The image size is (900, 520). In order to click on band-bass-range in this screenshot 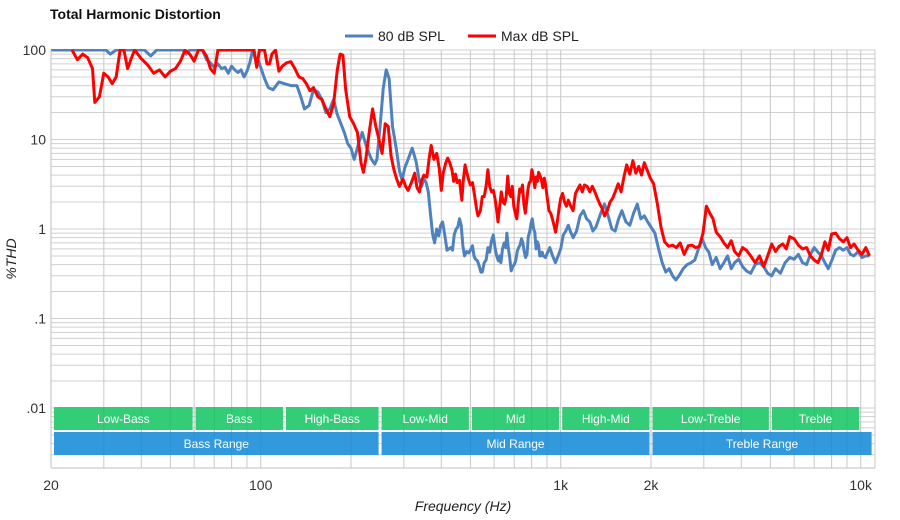, I will do `click(216, 443)`.